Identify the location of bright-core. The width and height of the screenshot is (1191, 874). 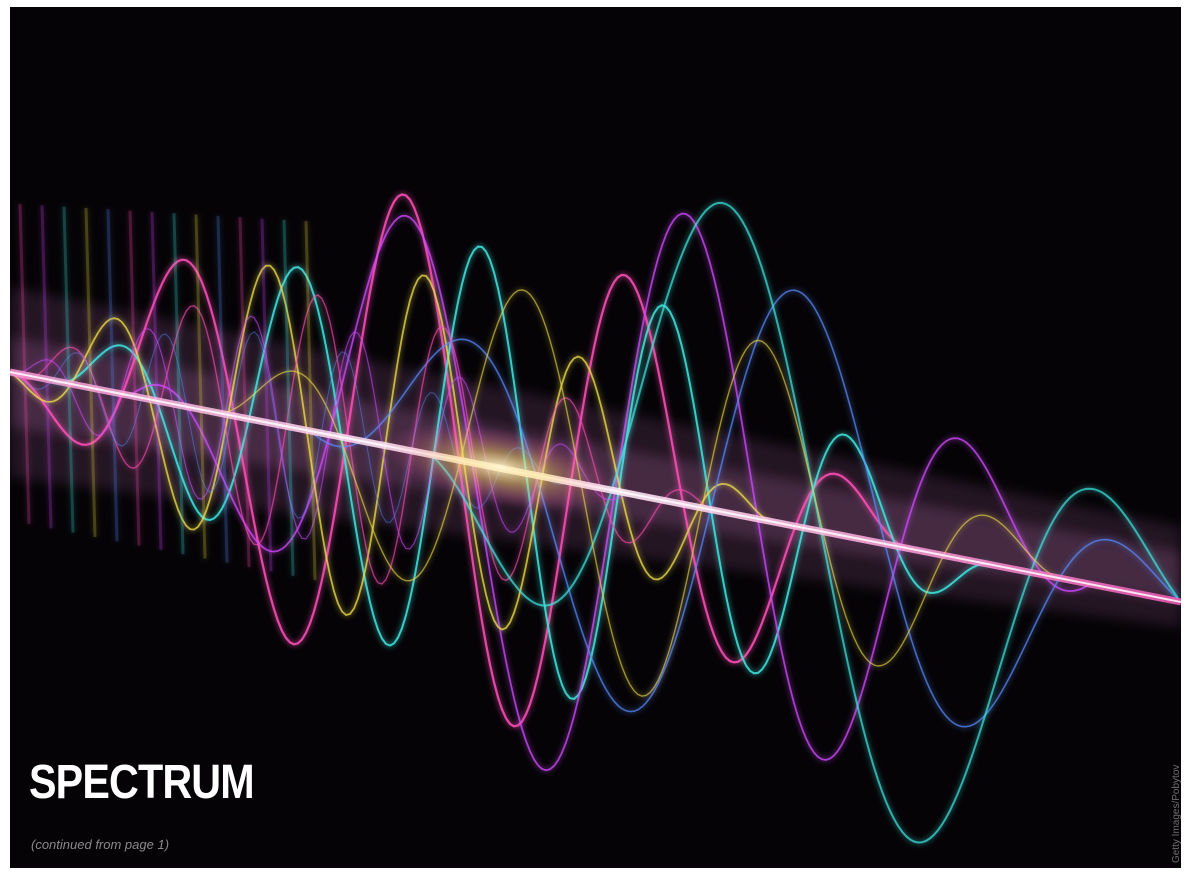
(500, 467).